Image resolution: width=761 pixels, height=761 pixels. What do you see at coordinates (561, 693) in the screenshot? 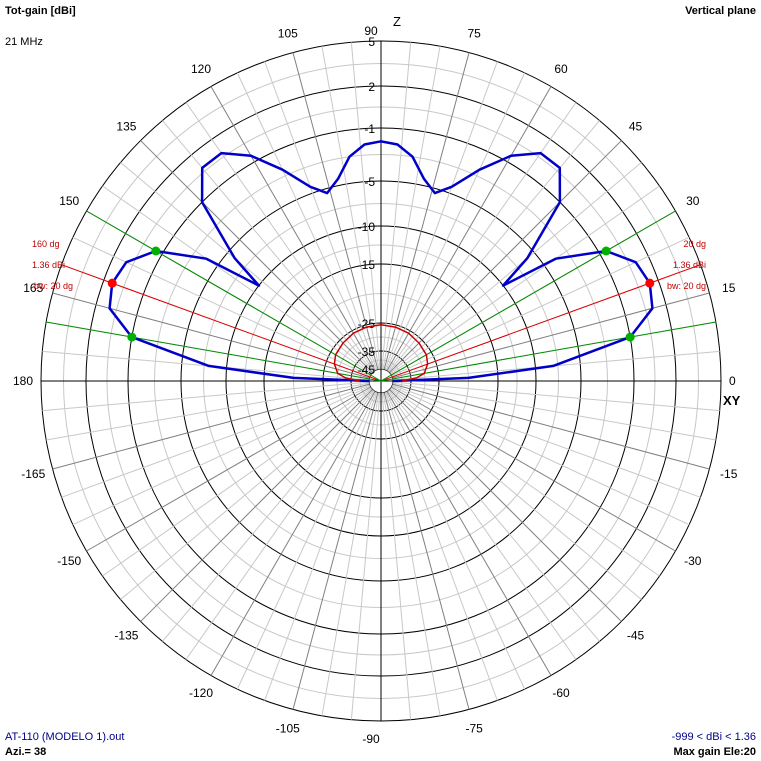
I see `angle-tick-label: -60` at bounding box center [561, 693].